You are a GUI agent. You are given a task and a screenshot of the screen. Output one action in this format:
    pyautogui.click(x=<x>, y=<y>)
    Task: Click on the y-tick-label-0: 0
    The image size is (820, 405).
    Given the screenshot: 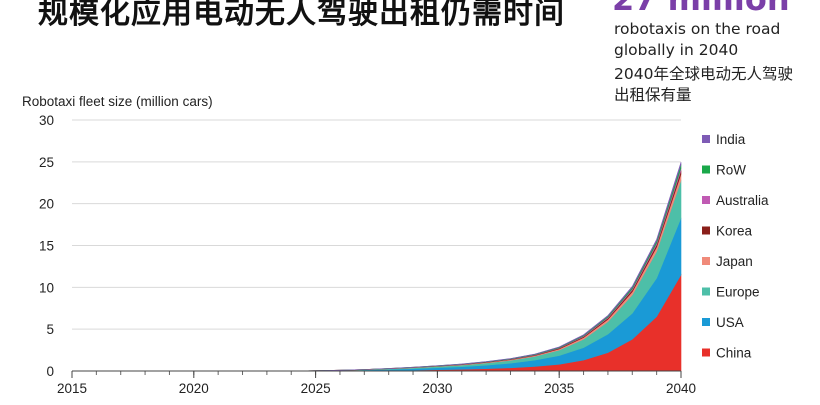 What is the action you would take?
    pyautogui.click(x=50, y=371)
    